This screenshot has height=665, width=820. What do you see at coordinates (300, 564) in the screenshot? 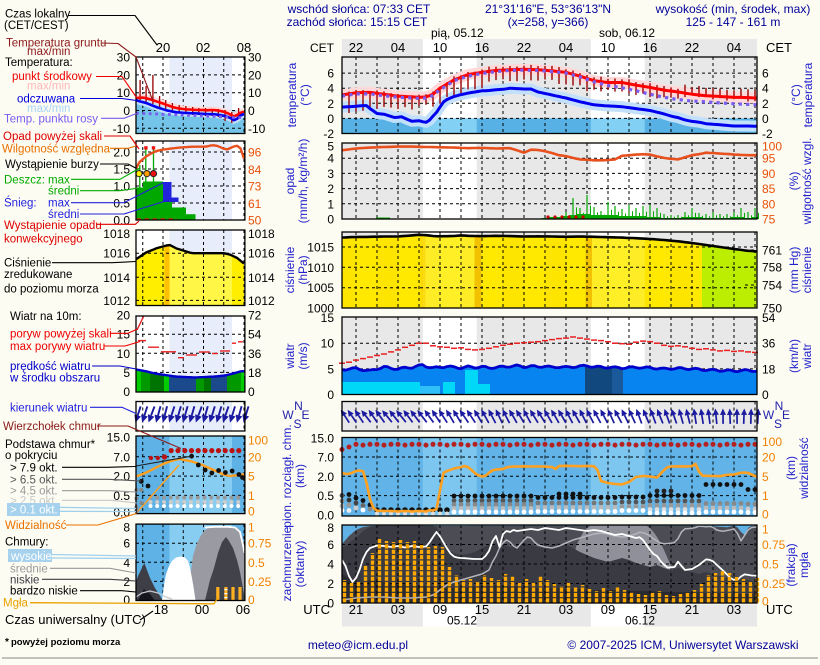
I see `svg-text: (oktanty)` at bounding box center [300, 564].